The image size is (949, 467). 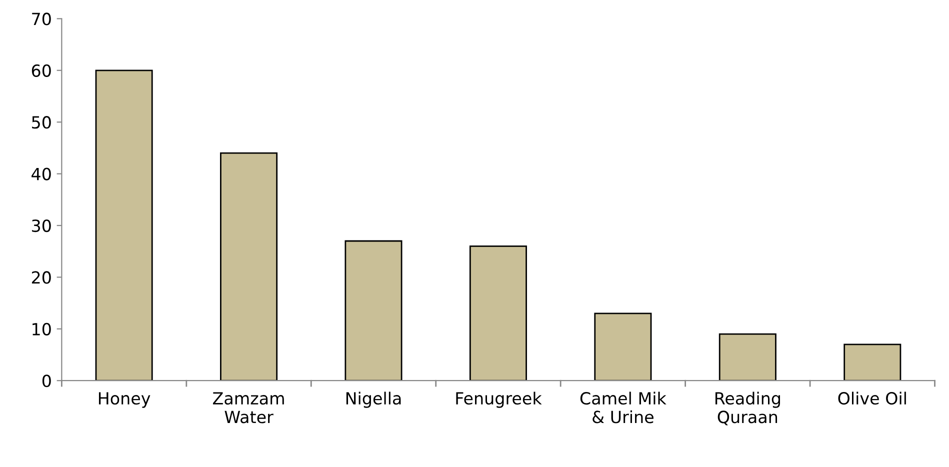 What do you see at coordinates (623, 408) in the screenshot?
I see `x-tick-label: Camel Mik & Urine` at bounding box center [623, 408].